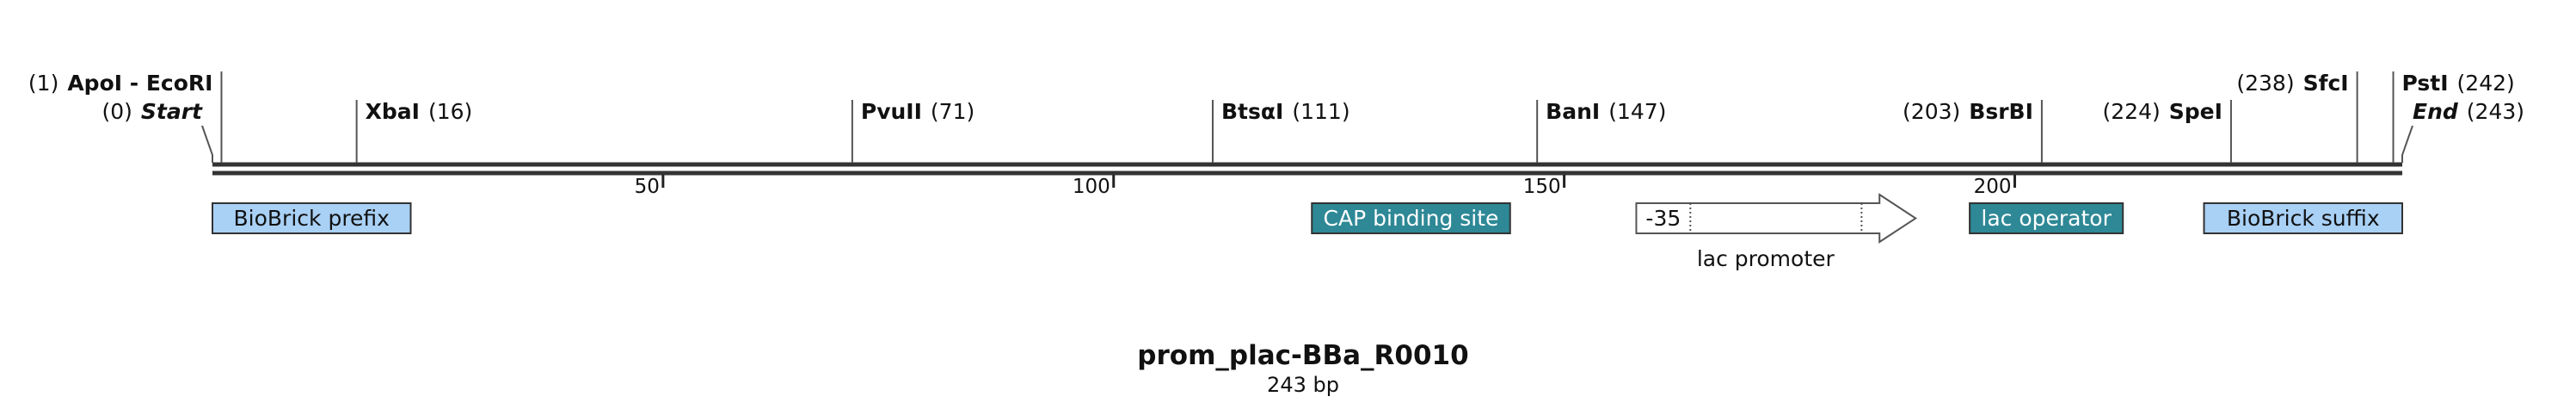  Describe the element at coordinates (2436, 112) in the screenshot. I see `site-name: End` at that location.